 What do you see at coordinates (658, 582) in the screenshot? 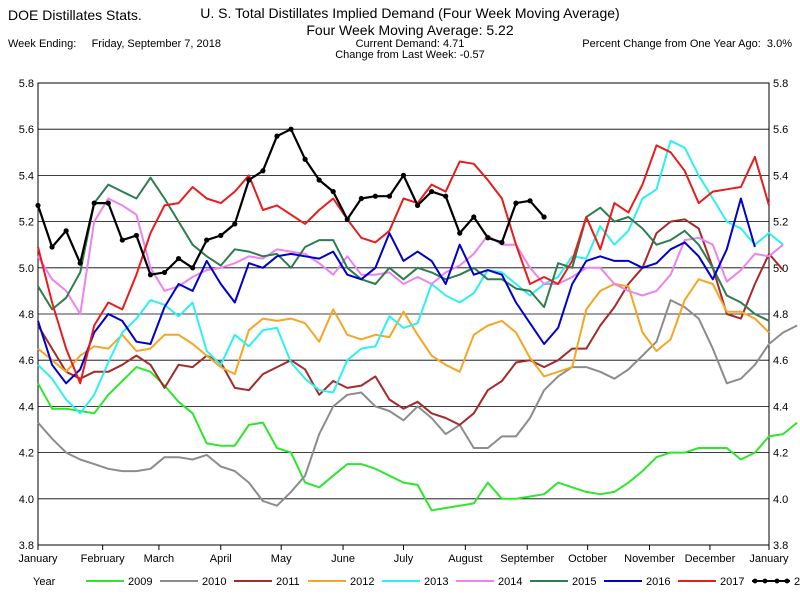
I see `legend-label-2016: 2016` at bounding box center [658, 582].